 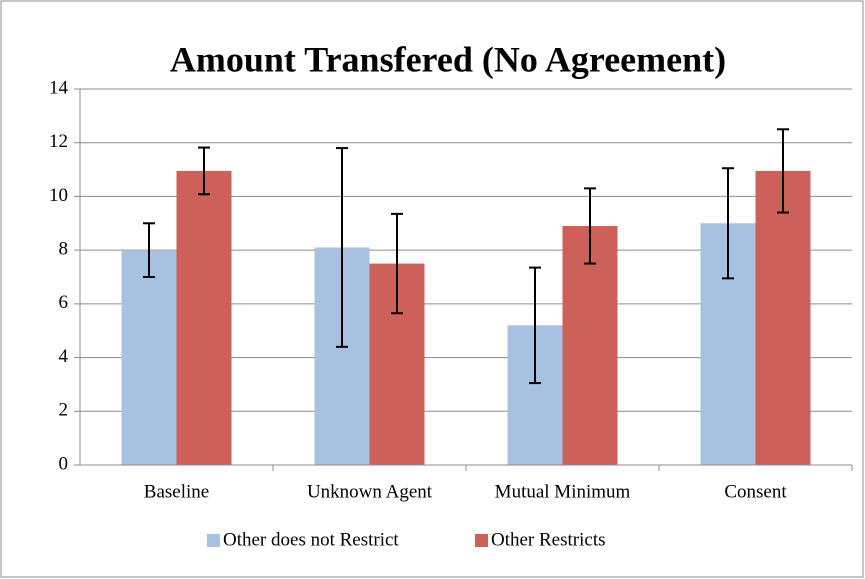 What do you see at coordinates (448, 59) in the screenshot?
I see `chart-title: Amount Transfered (No Agreement)` at bounding box center [448, 59].